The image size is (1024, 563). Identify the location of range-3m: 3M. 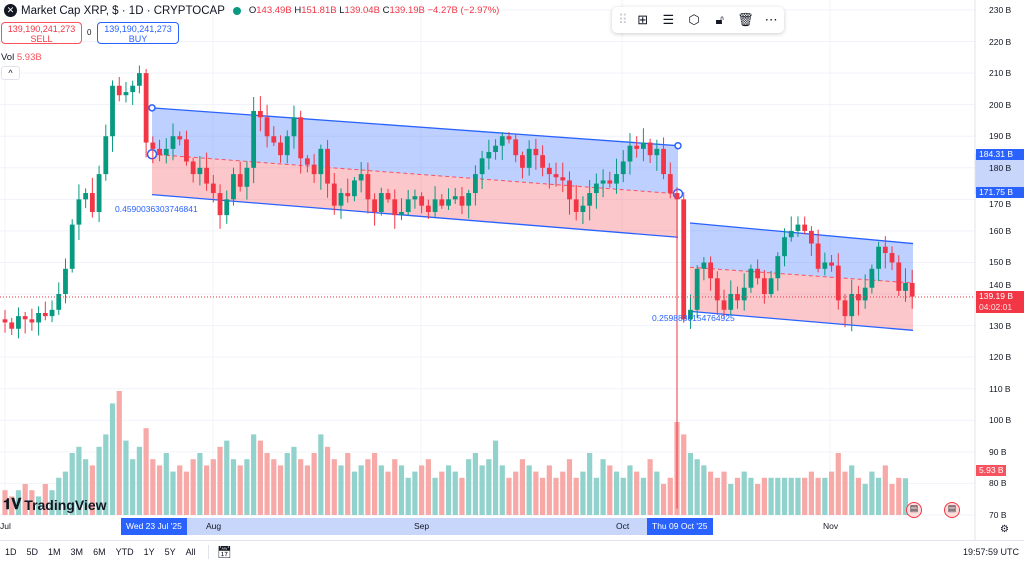
(77, 552).